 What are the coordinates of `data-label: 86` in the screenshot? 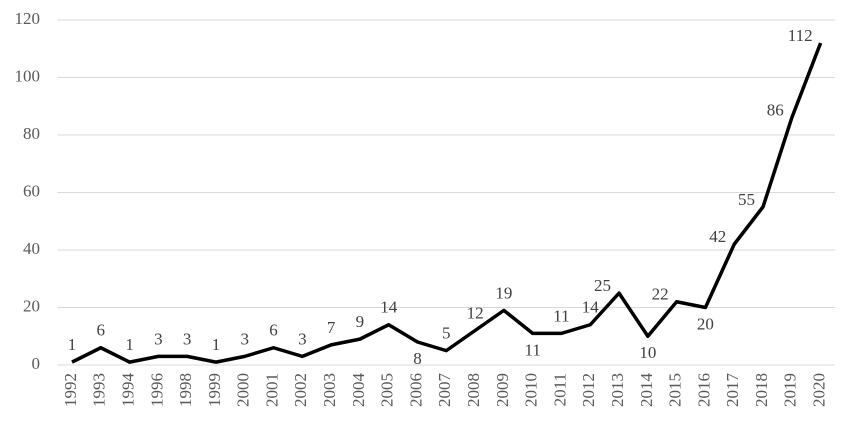 It's located at (775, 110).